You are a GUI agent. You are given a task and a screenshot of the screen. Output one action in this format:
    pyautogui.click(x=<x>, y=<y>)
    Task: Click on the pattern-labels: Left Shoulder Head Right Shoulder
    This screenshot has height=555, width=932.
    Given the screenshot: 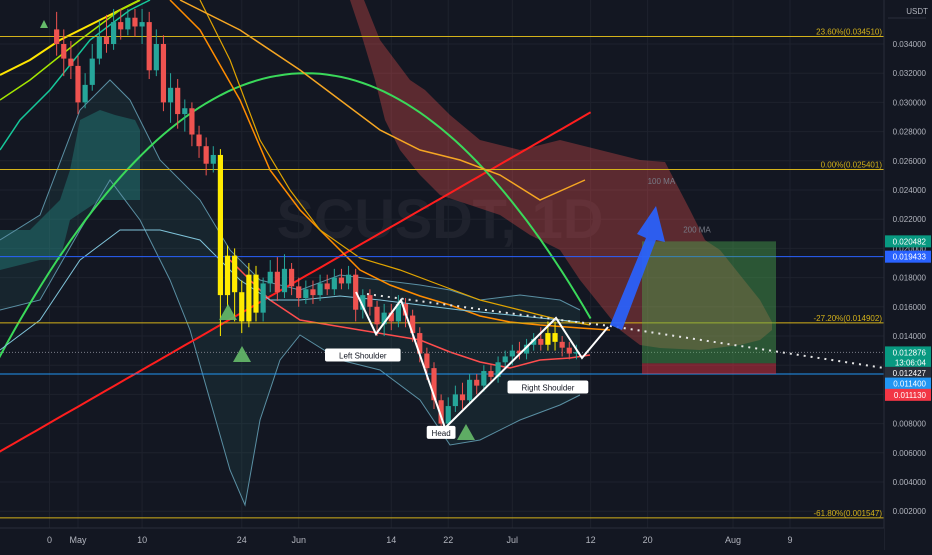 What is the action you would take?
    pyautogui.click(x=457, y=393)
    